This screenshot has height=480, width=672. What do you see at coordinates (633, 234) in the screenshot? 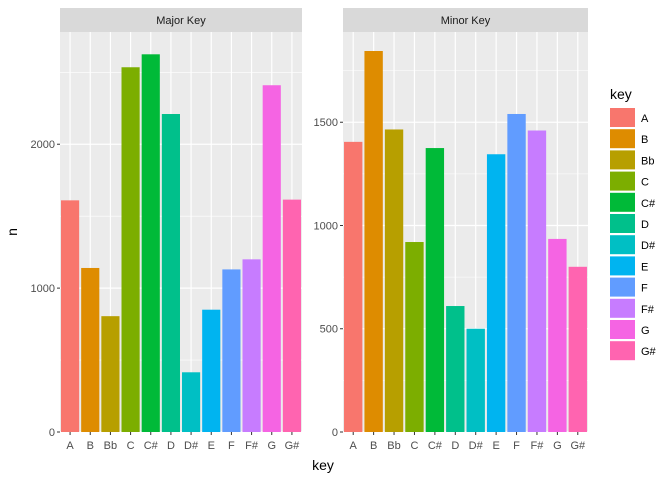
I see `legend-items: AB Bb C C# D D# EF F# G G#` at bounding box center [633, 234].